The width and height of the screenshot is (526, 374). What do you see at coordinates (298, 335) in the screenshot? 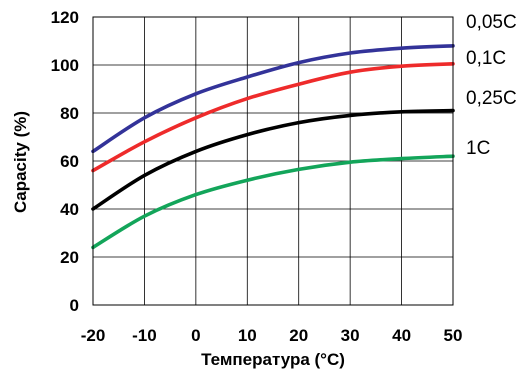
I see `x-tick-label: 20` at bounding box center [298, 335].